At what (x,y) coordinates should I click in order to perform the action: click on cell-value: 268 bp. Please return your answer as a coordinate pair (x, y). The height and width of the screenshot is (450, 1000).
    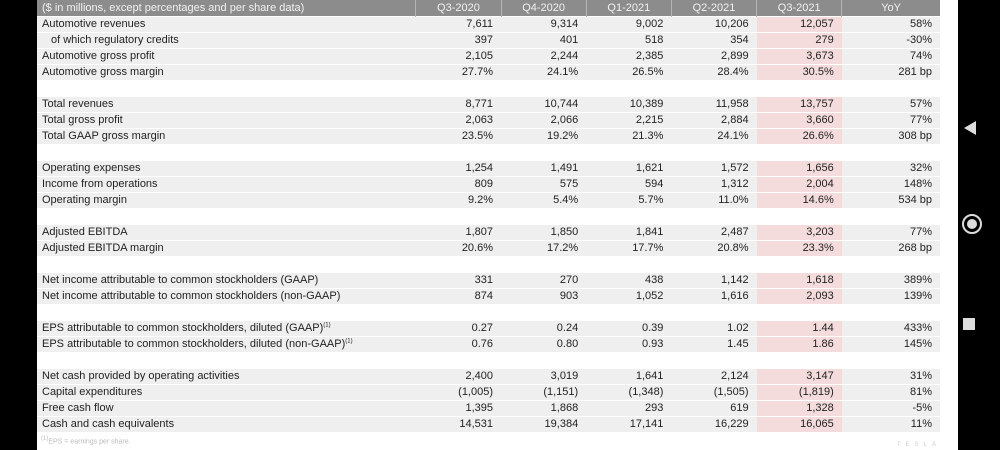
    Looking at the image, I should click on (890, 247).